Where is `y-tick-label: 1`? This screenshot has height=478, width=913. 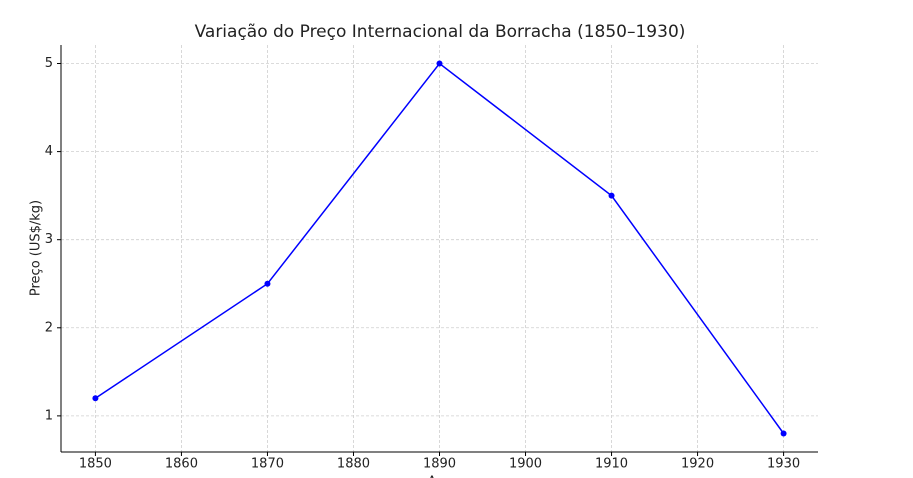 y-tick-label: 1 is located at coordinates (49, 415).